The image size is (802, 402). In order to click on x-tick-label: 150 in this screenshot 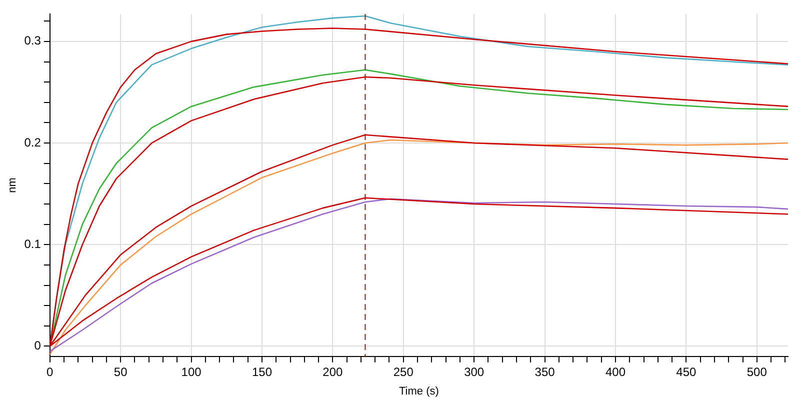, I will do `click(262, 371)`.